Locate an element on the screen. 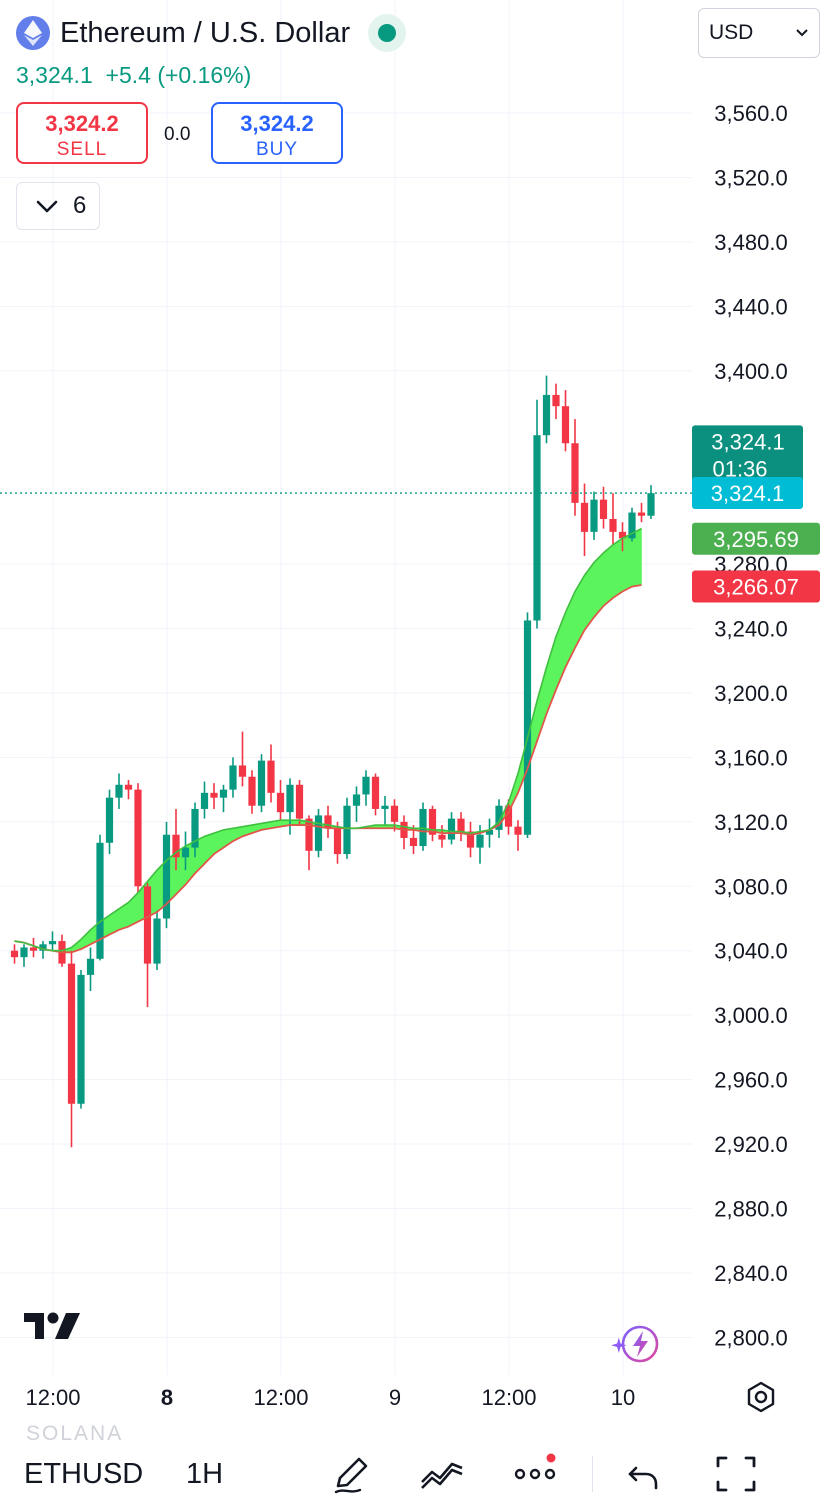  symbol-selector: ETHUSD is located at coordinates (84, 1474).